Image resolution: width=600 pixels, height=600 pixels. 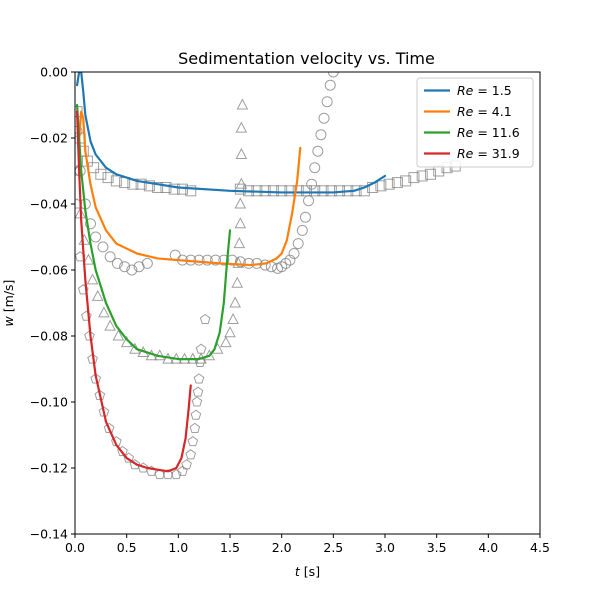 I want to click on legend-label-3-value: = 31.9, so click(x=496, y=153).